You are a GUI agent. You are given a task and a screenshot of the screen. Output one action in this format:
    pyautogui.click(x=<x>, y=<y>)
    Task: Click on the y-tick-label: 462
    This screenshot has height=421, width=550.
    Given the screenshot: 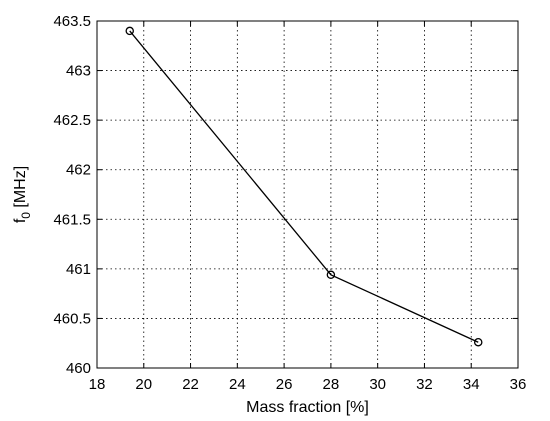 What is the action you would take?
    pyautogui.click(x=78, y=170)
    